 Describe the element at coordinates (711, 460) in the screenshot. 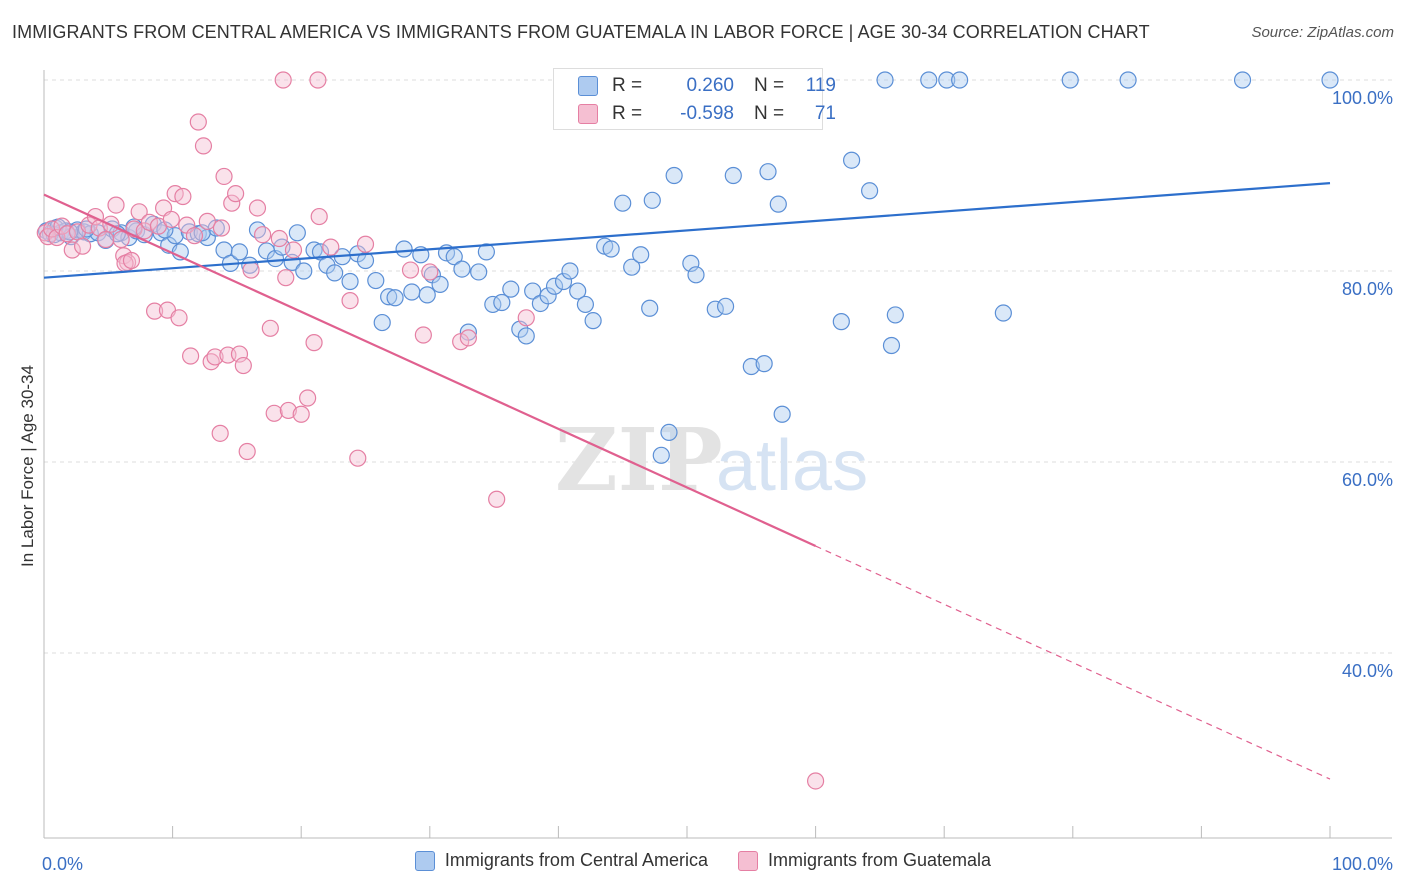

I see `watermark: ZIP atlas` at that location.